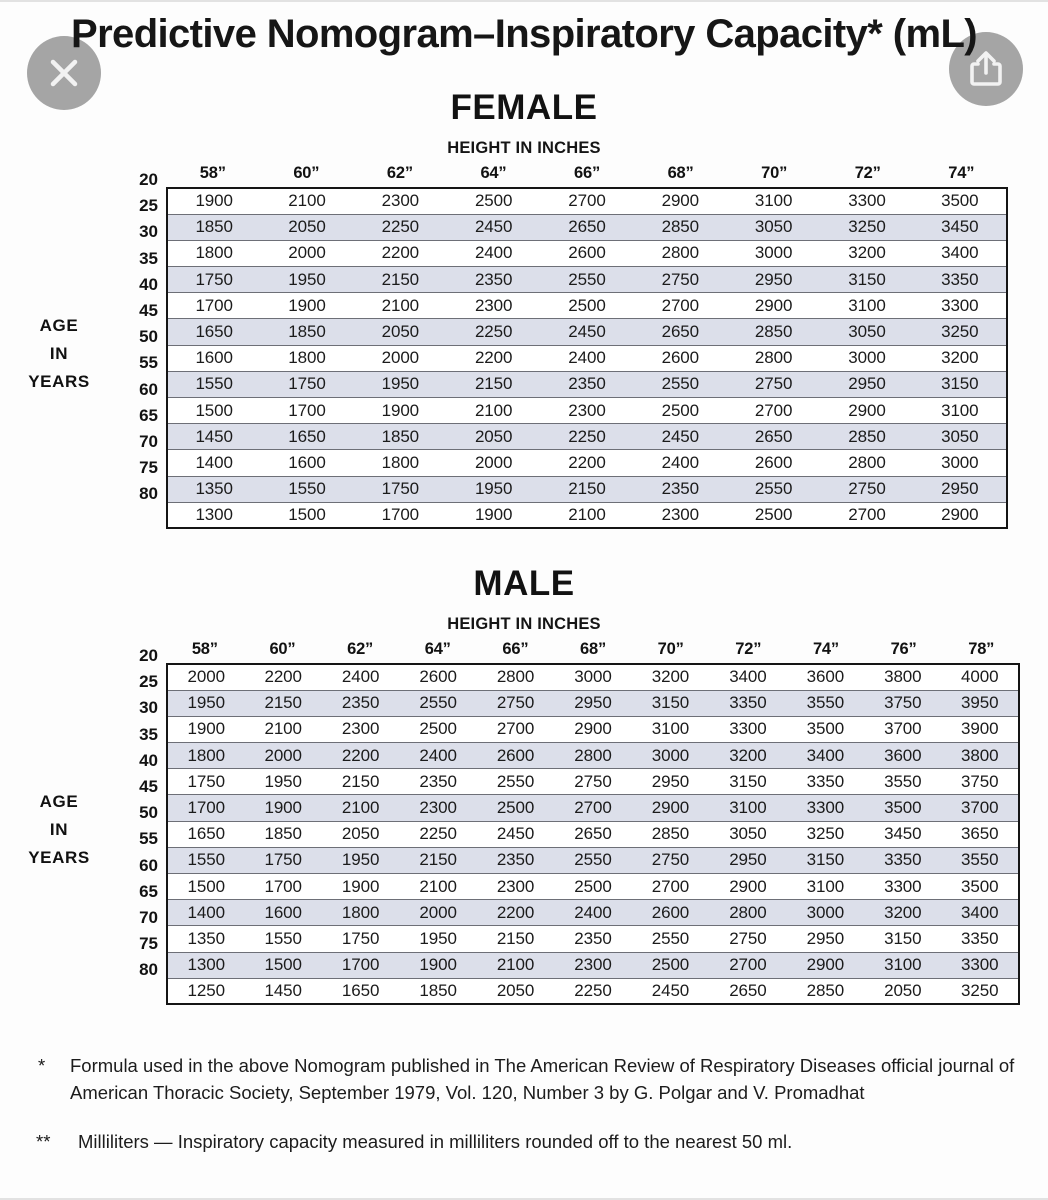 The image size is (1048, 1200). Describe the element at coordinates (524, 624) in the screenshot. I see `male-height-label: HEIGHT IN INCHES` at that location.